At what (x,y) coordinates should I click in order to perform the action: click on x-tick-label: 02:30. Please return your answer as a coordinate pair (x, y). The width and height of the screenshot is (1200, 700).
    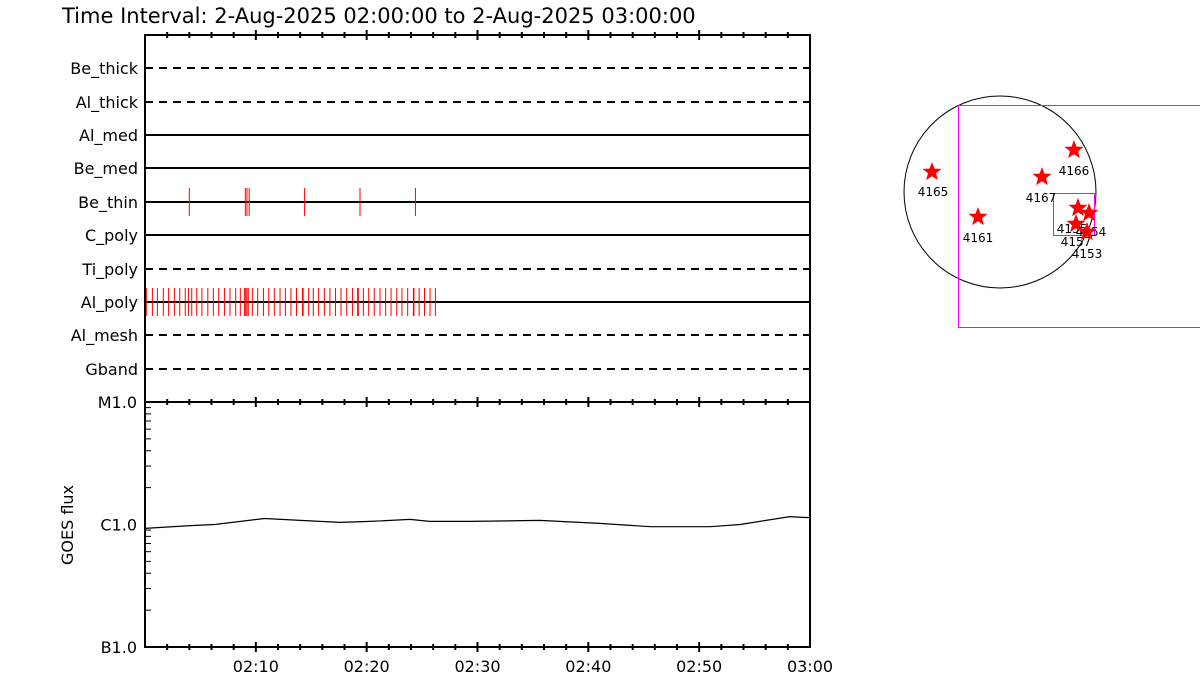
    Looking at the image, I should click on (477, 666).